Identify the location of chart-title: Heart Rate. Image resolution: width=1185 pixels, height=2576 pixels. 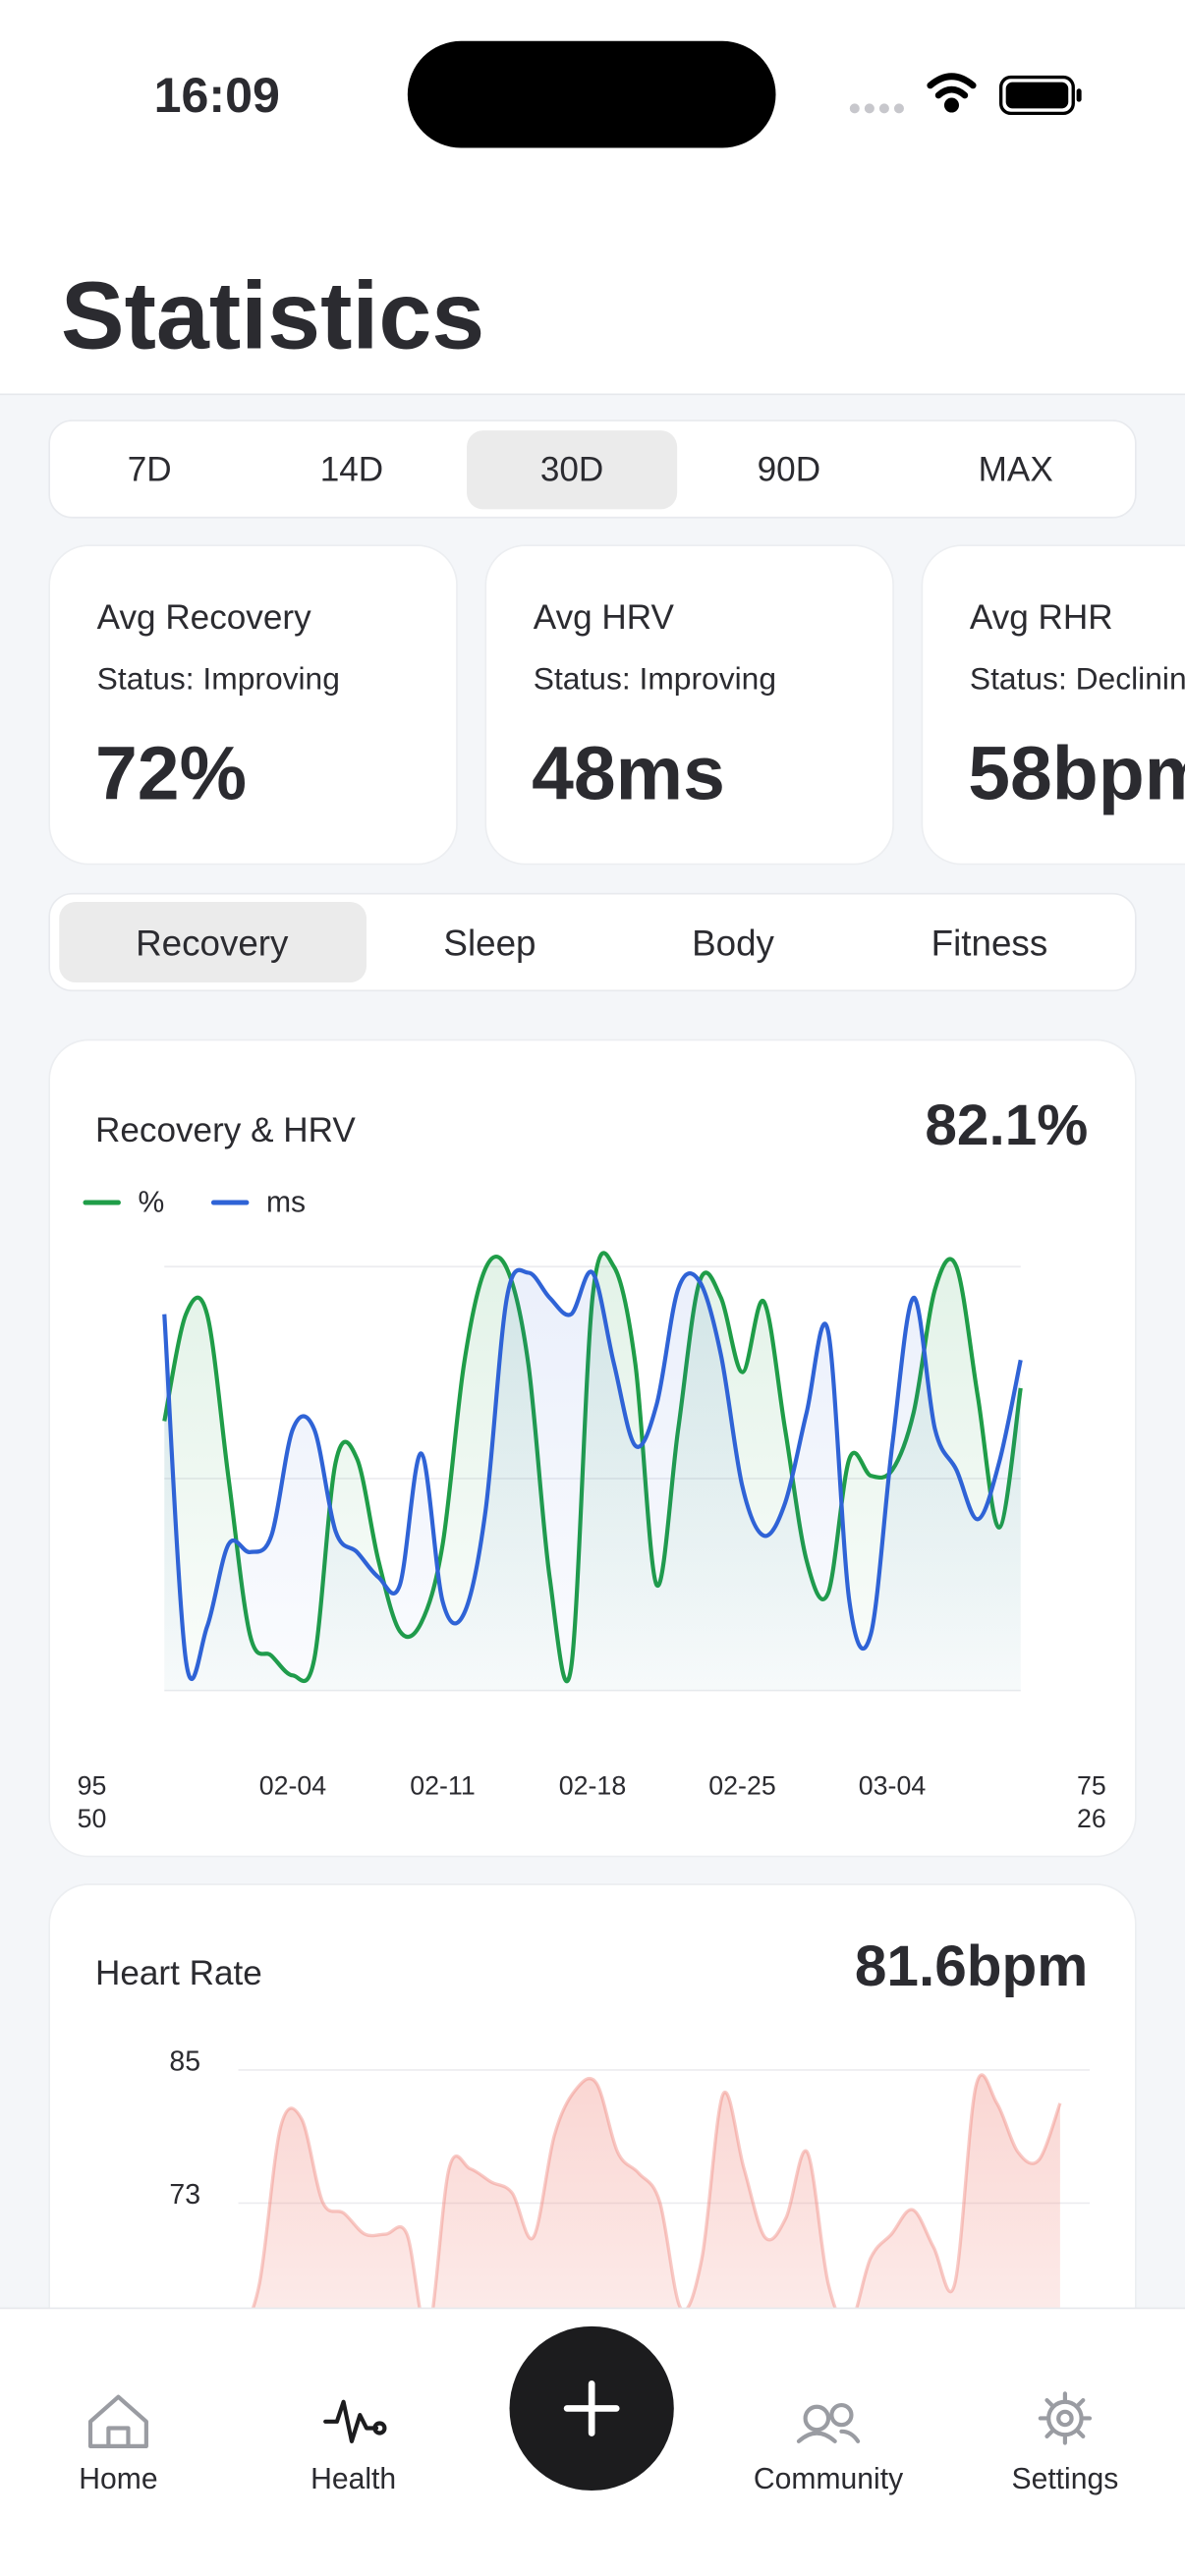
(179, 1973).